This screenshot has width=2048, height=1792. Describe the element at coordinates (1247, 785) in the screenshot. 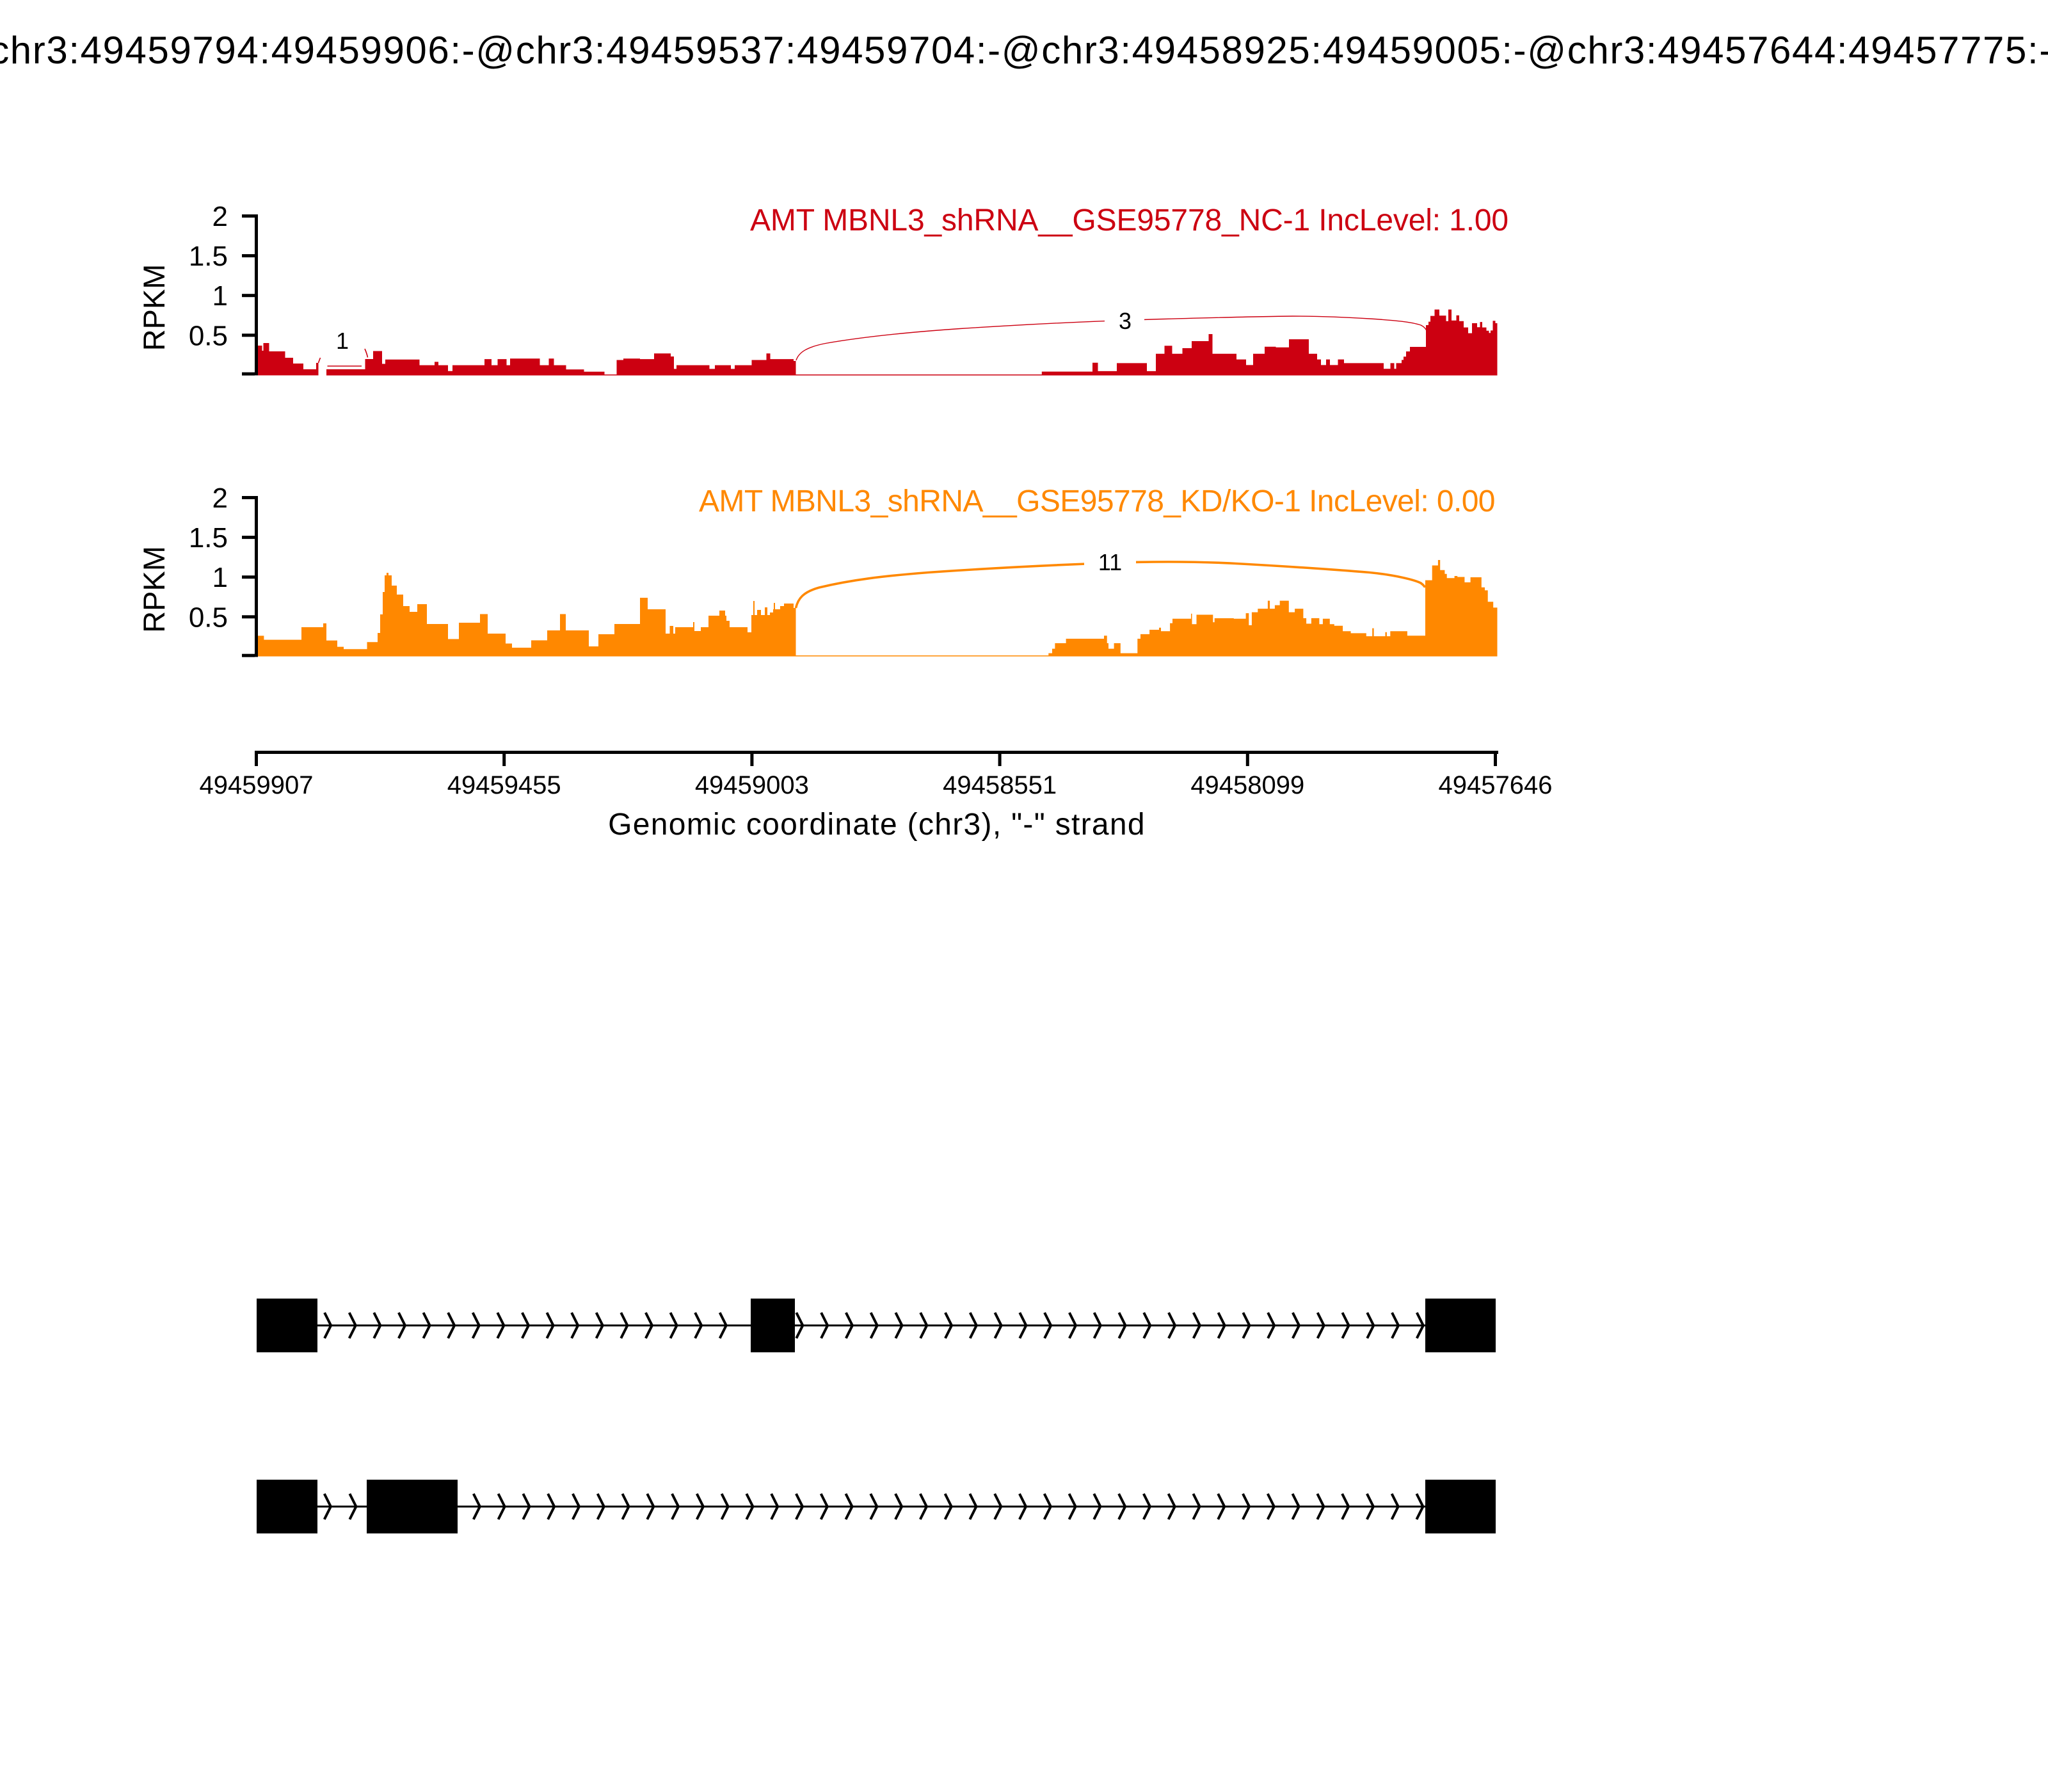

I see `svg-text: 49458099` at that location.